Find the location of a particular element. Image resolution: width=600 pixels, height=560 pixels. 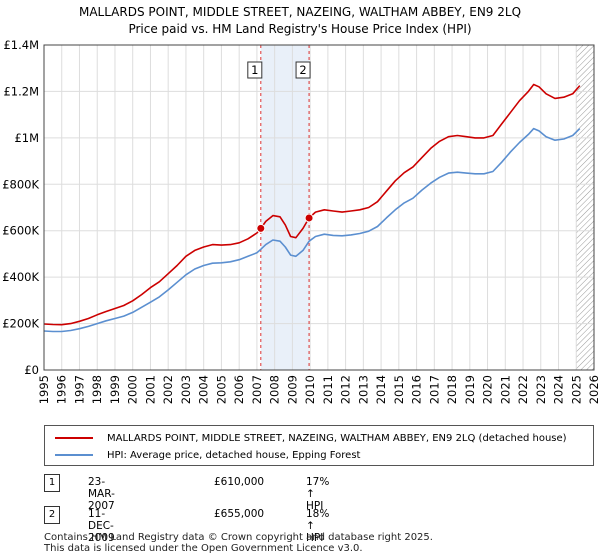

legend-swatch-hpi is located at coordinates (74, 455).